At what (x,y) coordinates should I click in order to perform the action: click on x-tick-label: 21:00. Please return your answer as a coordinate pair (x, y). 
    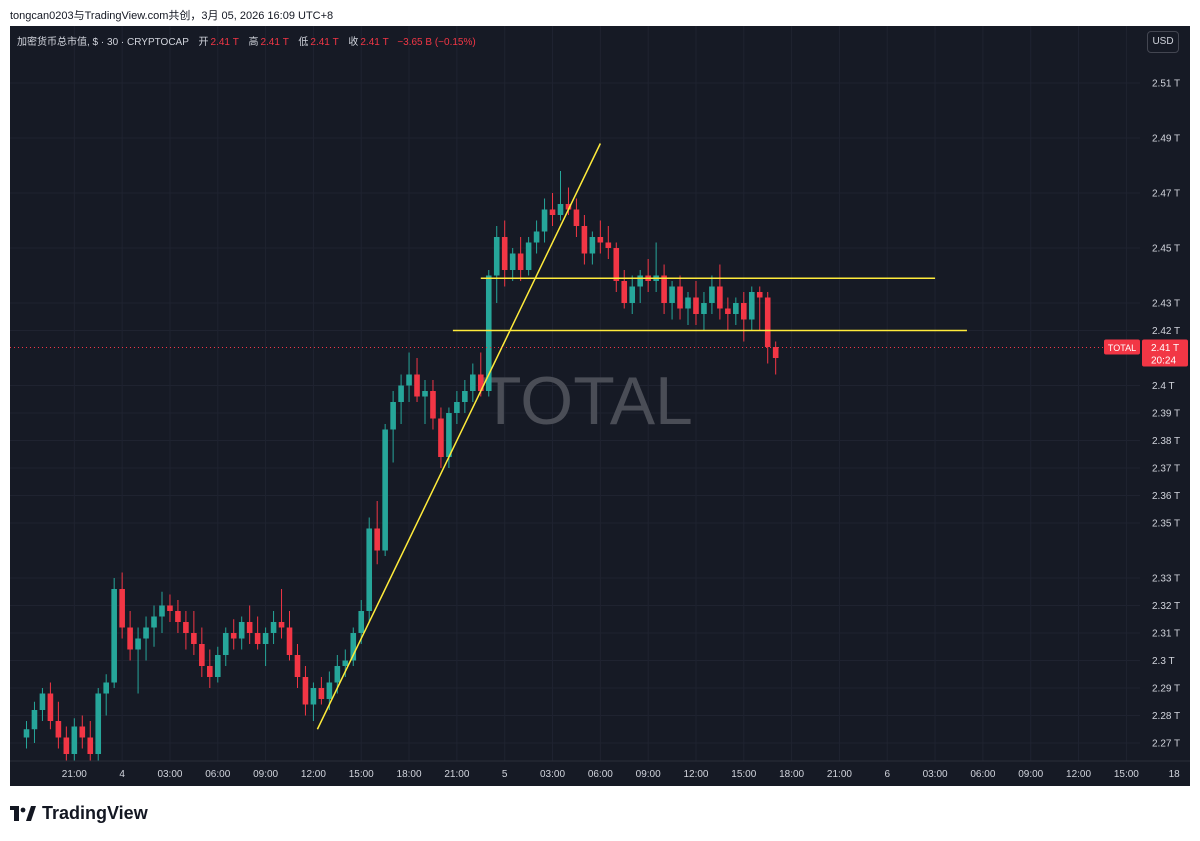
    Looking at the image, I should click on (456, 774).